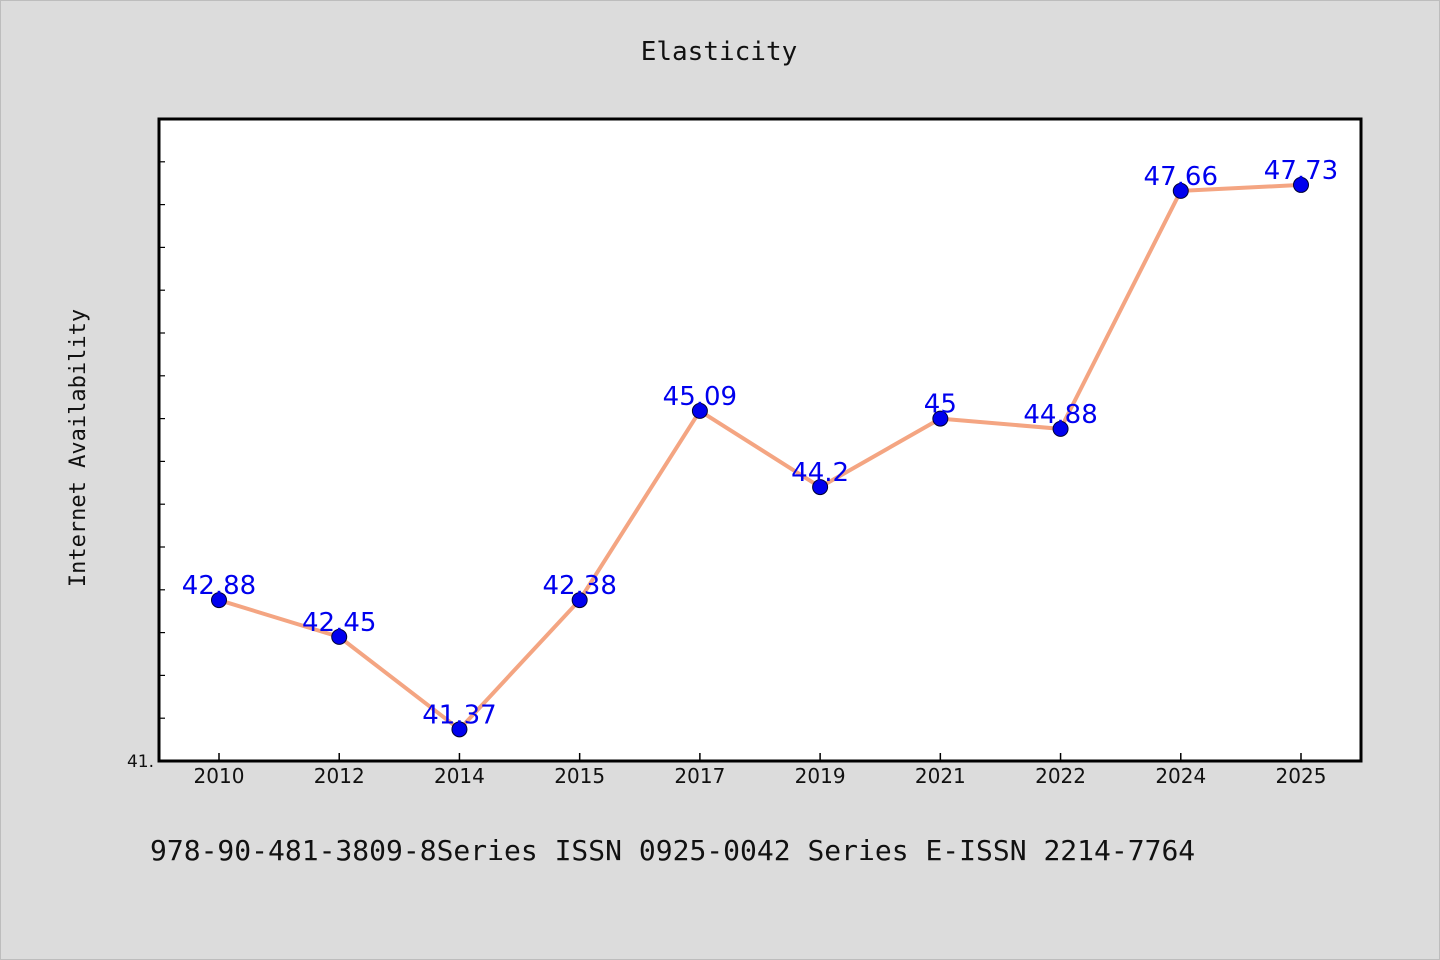  I want to click on data-label: 47.73, so click(1301, 171).